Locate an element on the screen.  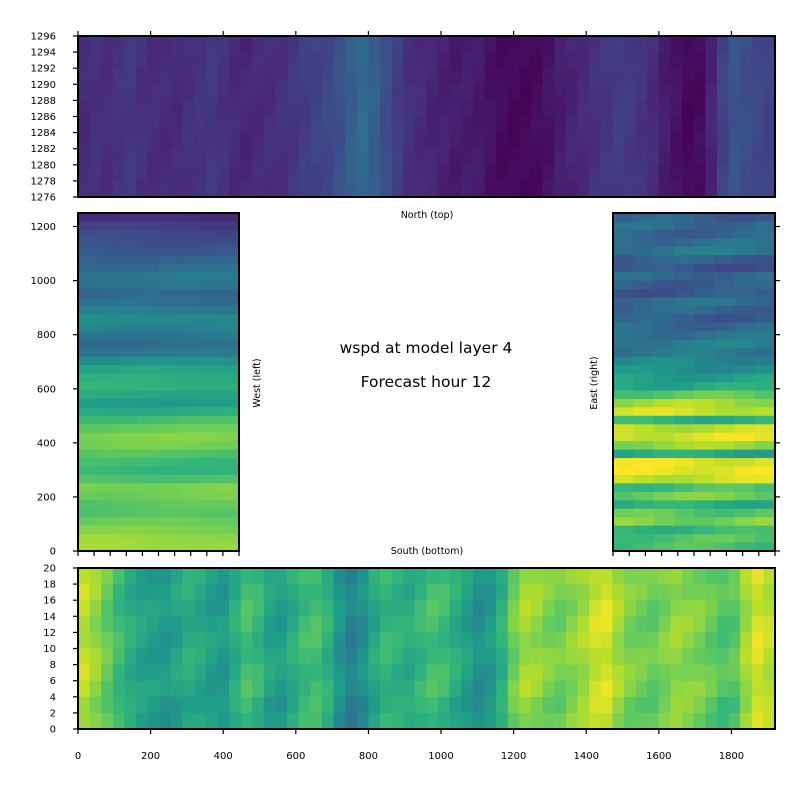
x-tick-label: 600 is located at coordinates (295, 756).